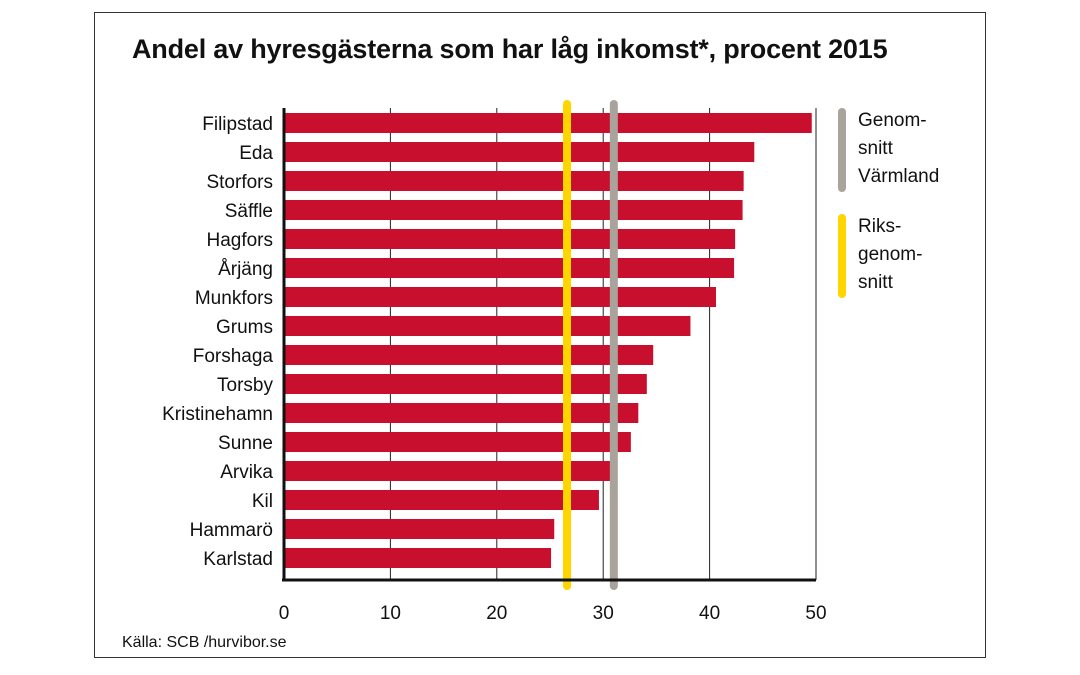 The image size is (1080, 675). What do you see at coordinates (217, 414) in the screenshot?
I see `category-label: Kristinehamn` at bounding box center [217, 414].